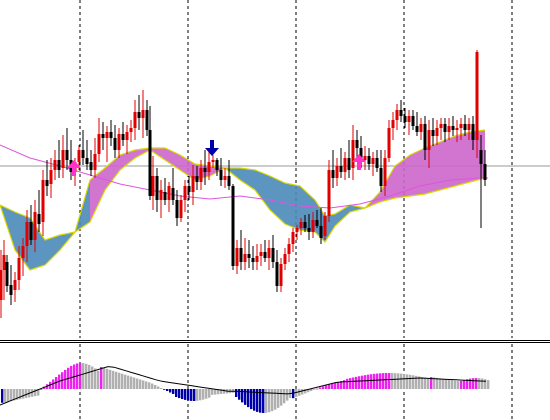 The height and width of the screenshot is (420, 550). I want to click on buy-signal-up-arrow-icon, so click(359, 162).